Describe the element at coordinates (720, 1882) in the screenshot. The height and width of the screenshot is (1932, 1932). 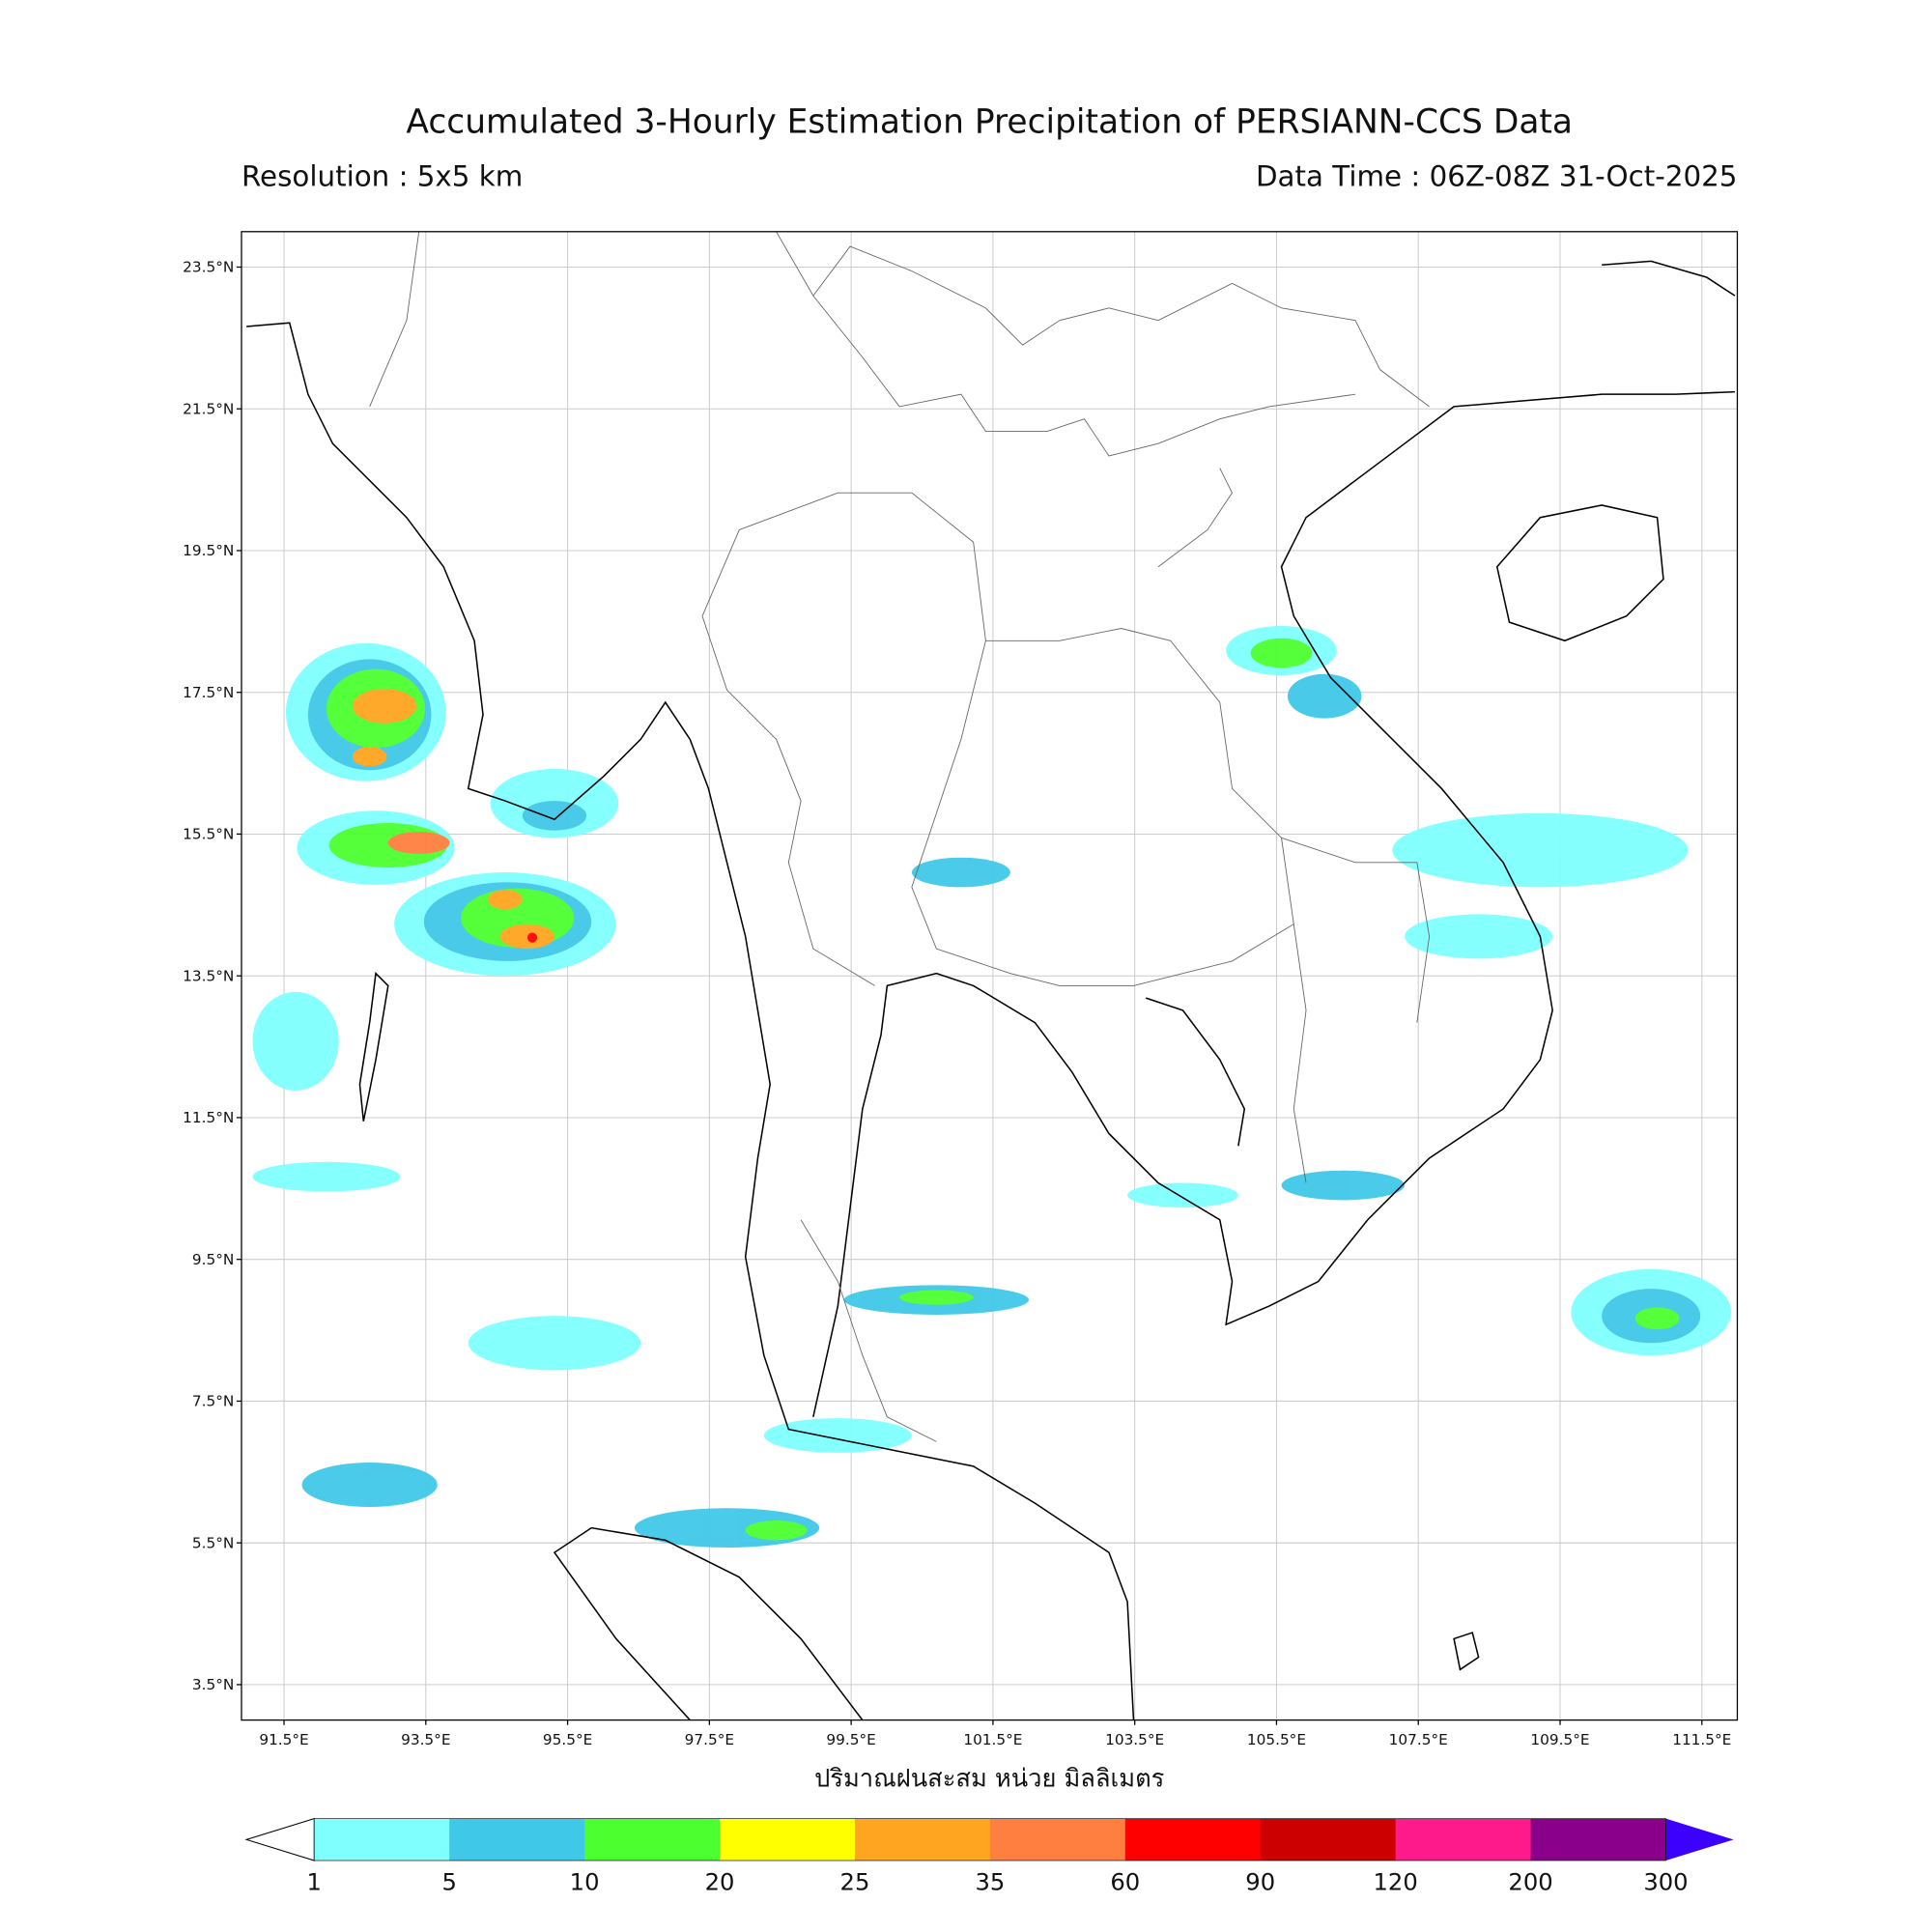
I see `colorbar-label: 20` at that location.